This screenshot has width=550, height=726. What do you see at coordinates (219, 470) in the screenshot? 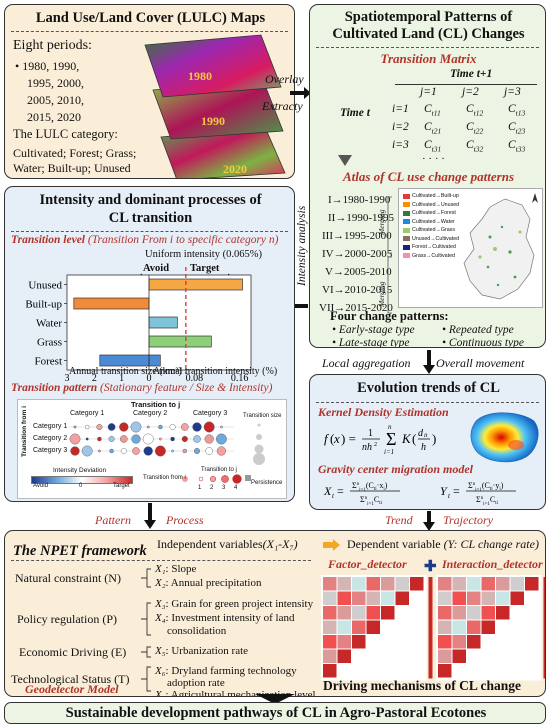
I see `to-label: Transition to j` at bounding box center [219, 470].